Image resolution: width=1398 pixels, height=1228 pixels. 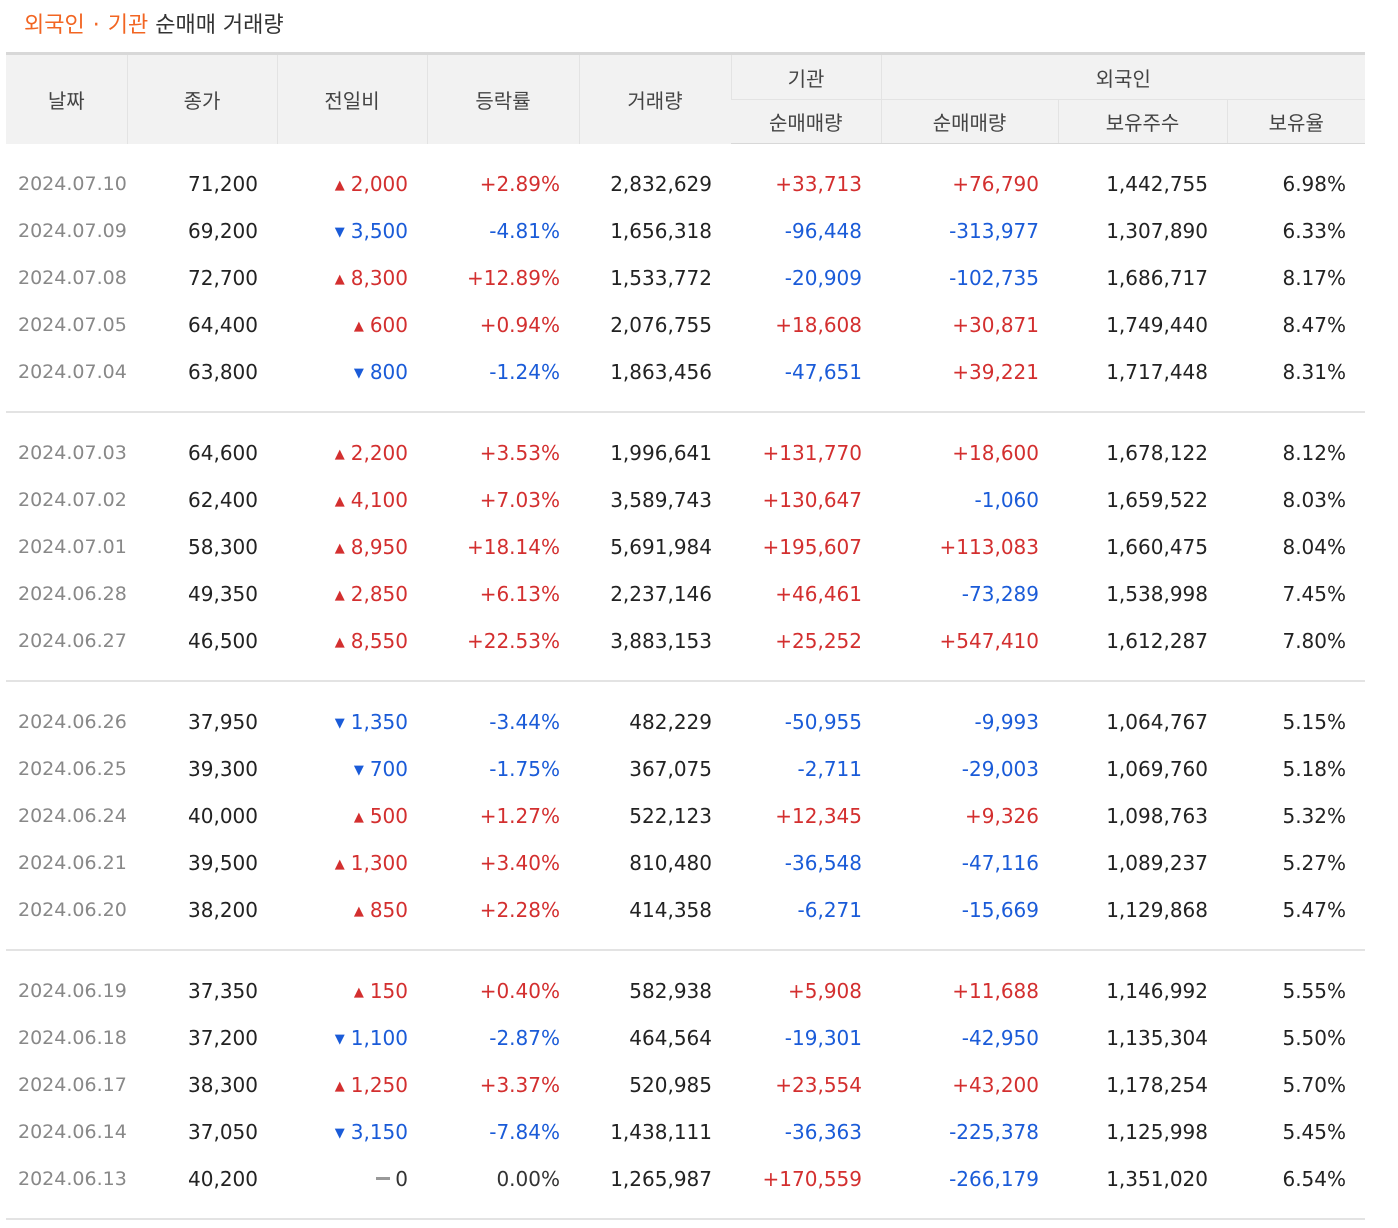 What do you see at coordinates (823, 721) in the screenshot?
I see `cell-institution-net: -50,955` at bounding box center [823, 721].